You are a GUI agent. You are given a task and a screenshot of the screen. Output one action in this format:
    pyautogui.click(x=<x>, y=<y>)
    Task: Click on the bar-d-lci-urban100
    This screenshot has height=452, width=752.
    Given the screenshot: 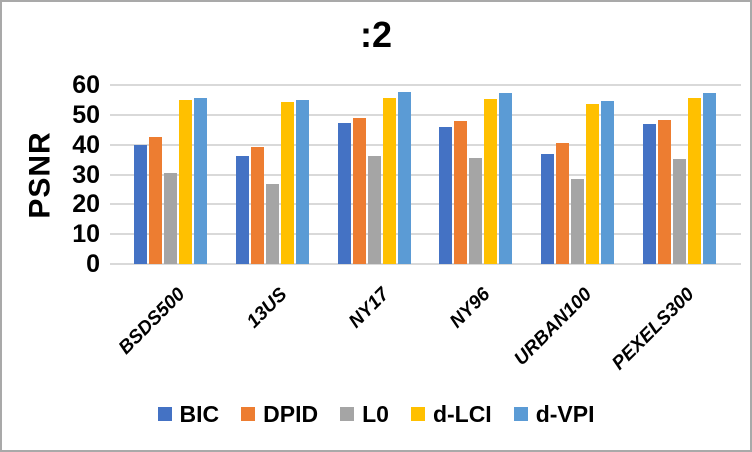 What is the action you would take?
    pyautogui.click(x=593, y=184)
    